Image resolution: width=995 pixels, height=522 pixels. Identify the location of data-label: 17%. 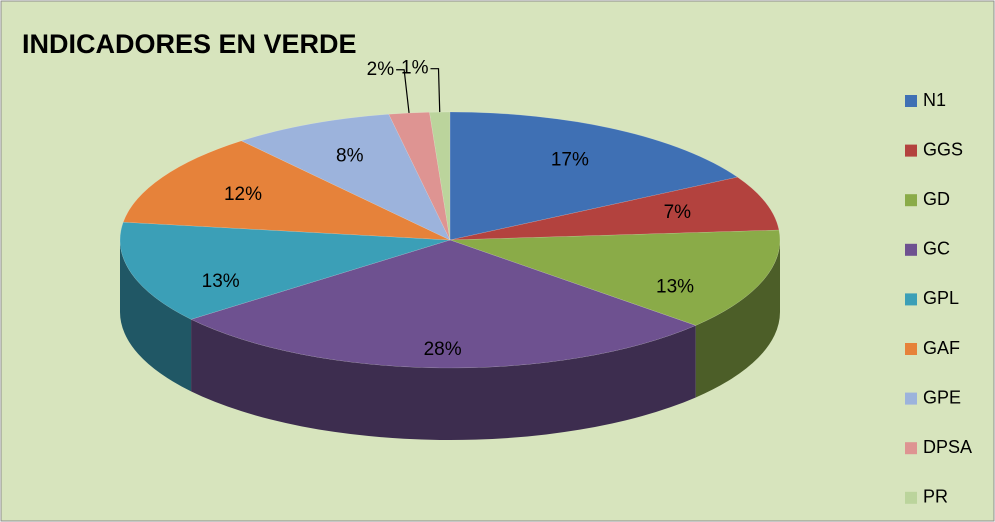
(570, 159).